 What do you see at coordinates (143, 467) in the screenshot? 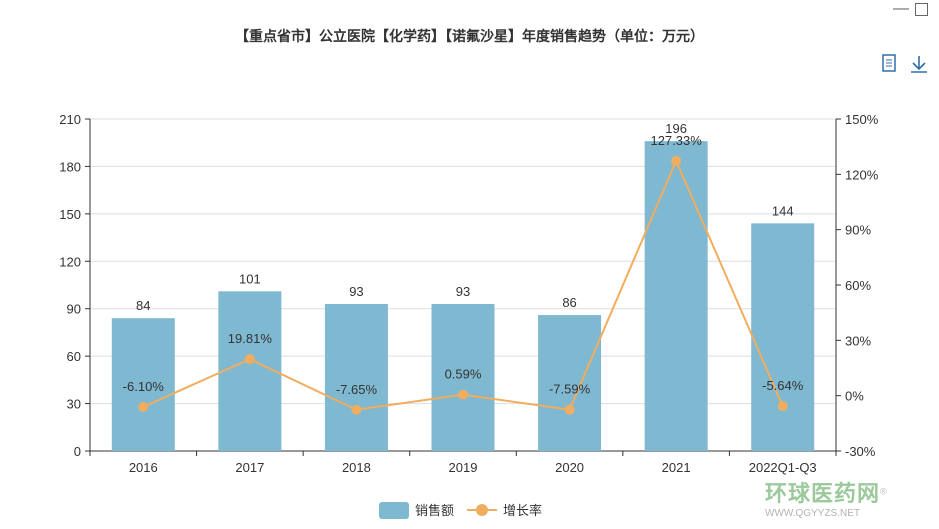
I see `x-axis-label: 2016` at bounding box center [143, 467].